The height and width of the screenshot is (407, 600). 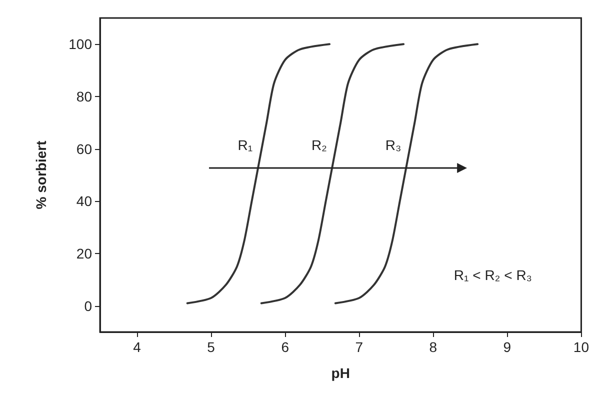 I want to click on y-tick-label: 20, so click(x=84, y=254).